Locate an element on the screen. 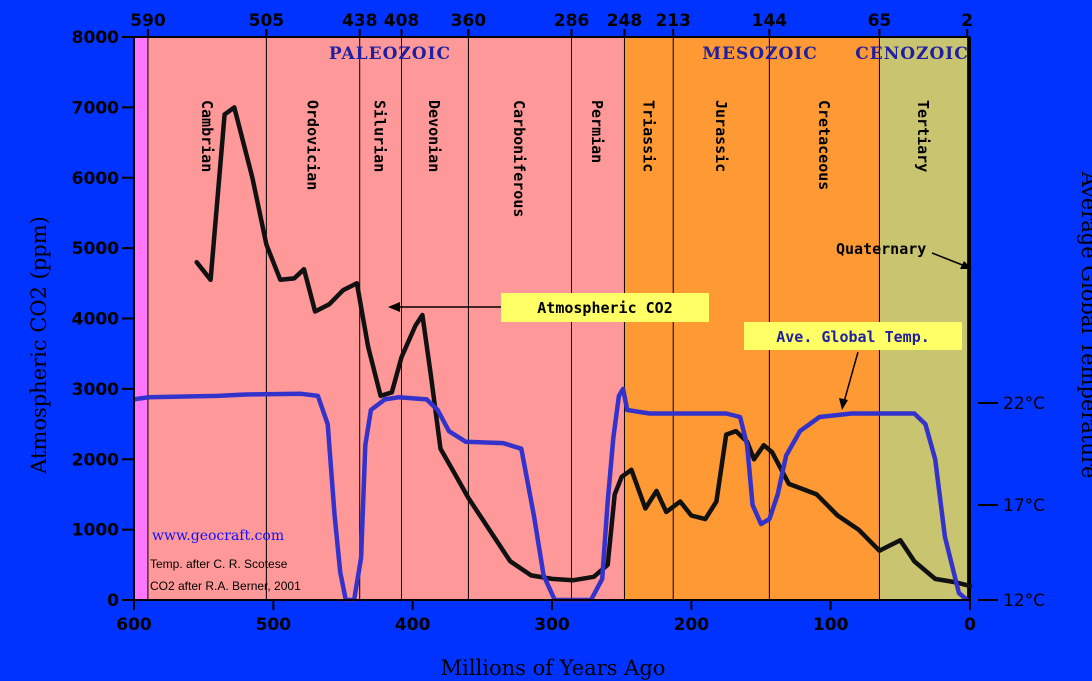 The image size is (1092, 681). y-left-tick-label: 3000 is located at coordinates (95, 390).